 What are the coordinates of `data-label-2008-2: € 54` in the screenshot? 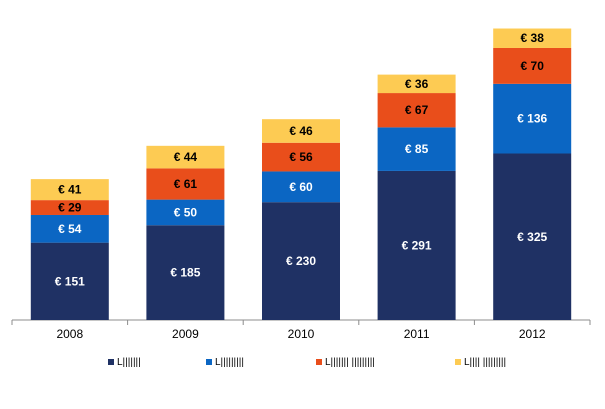 It's located at (70, 229).